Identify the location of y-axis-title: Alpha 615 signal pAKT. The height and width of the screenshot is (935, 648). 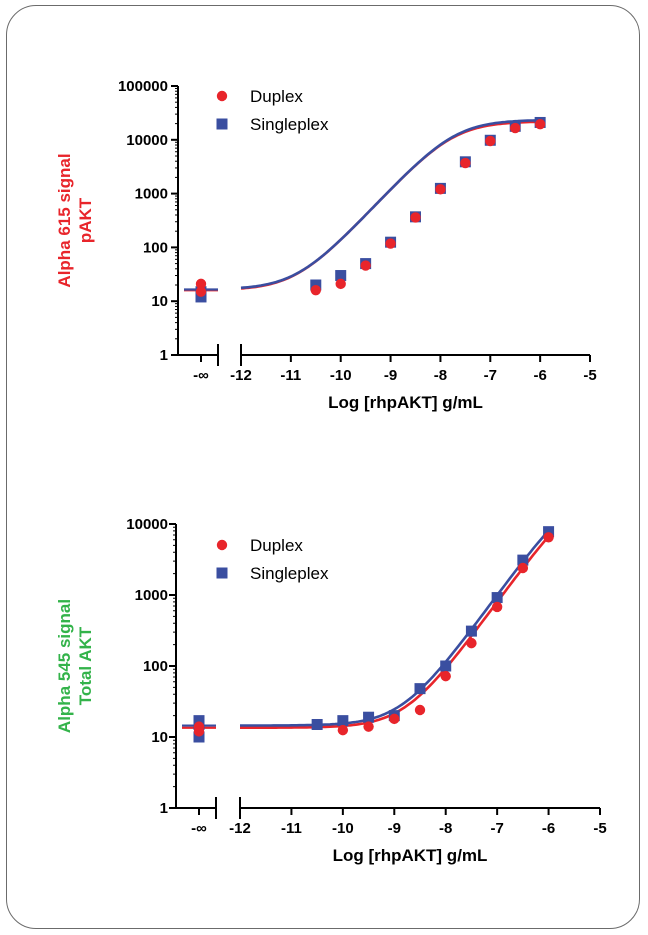
(75, 220).